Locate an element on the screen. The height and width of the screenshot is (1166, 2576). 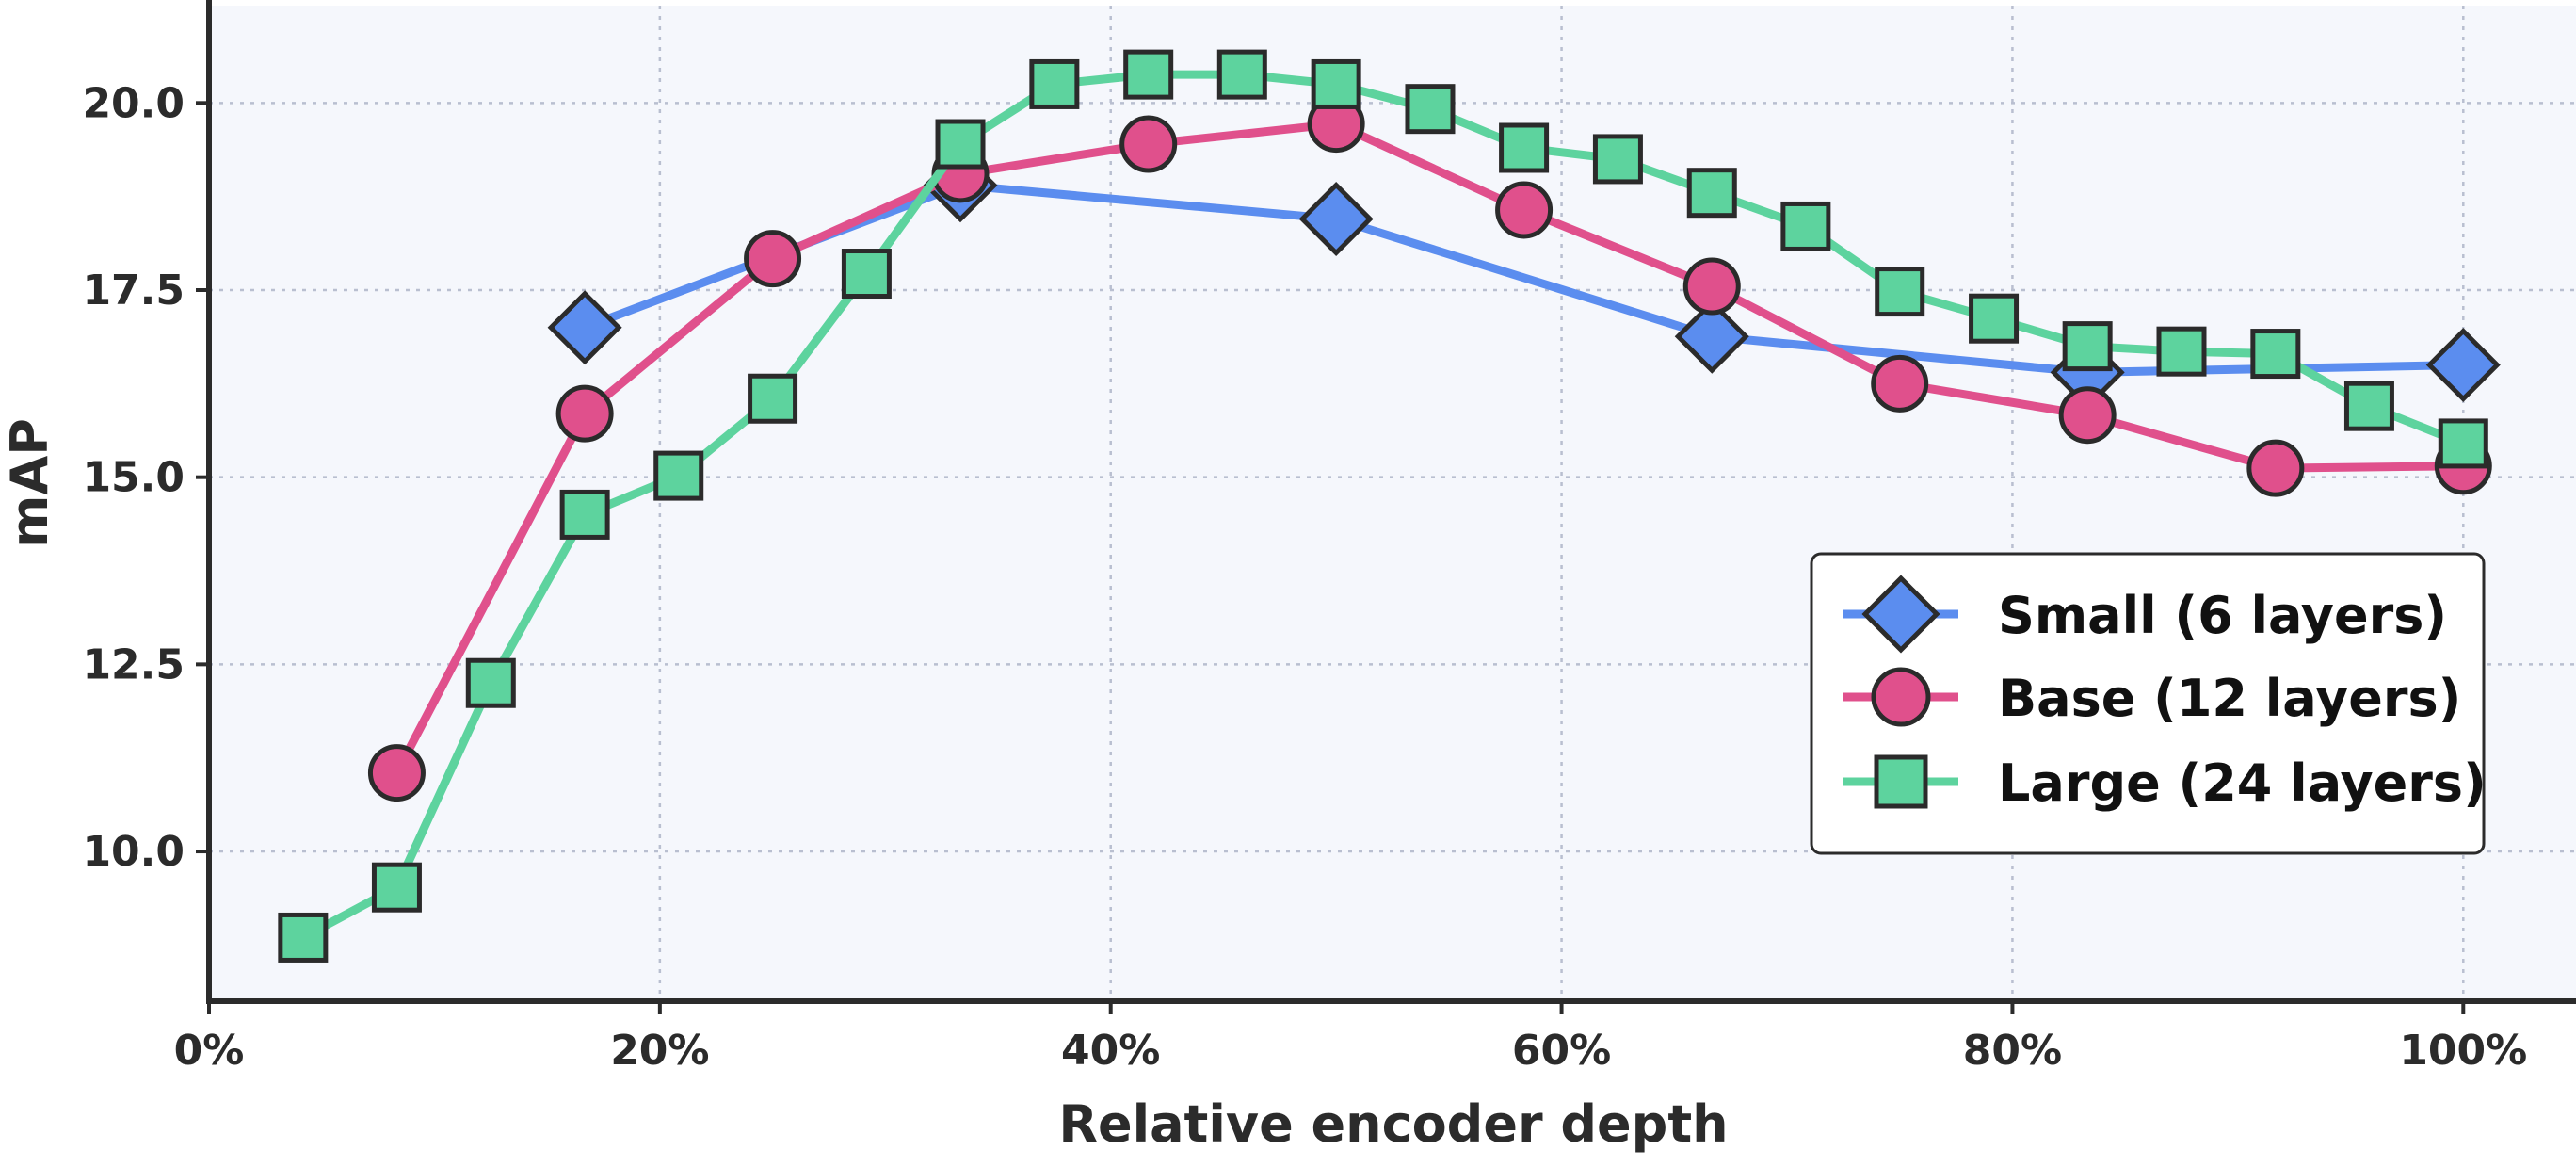
legend-marker-large is located at coordinates (1901, 781).